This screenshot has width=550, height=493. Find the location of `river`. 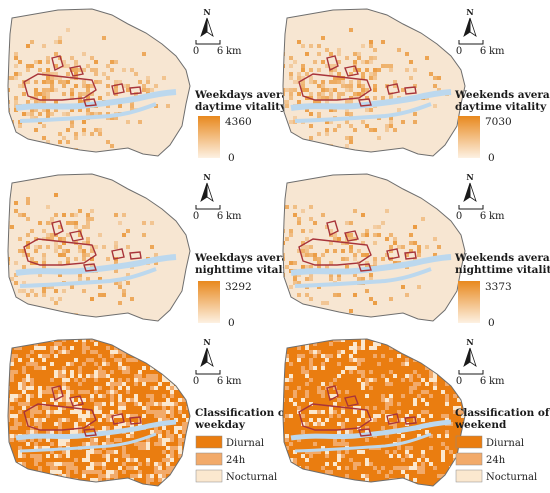

river is located at coordinates (363, 112).